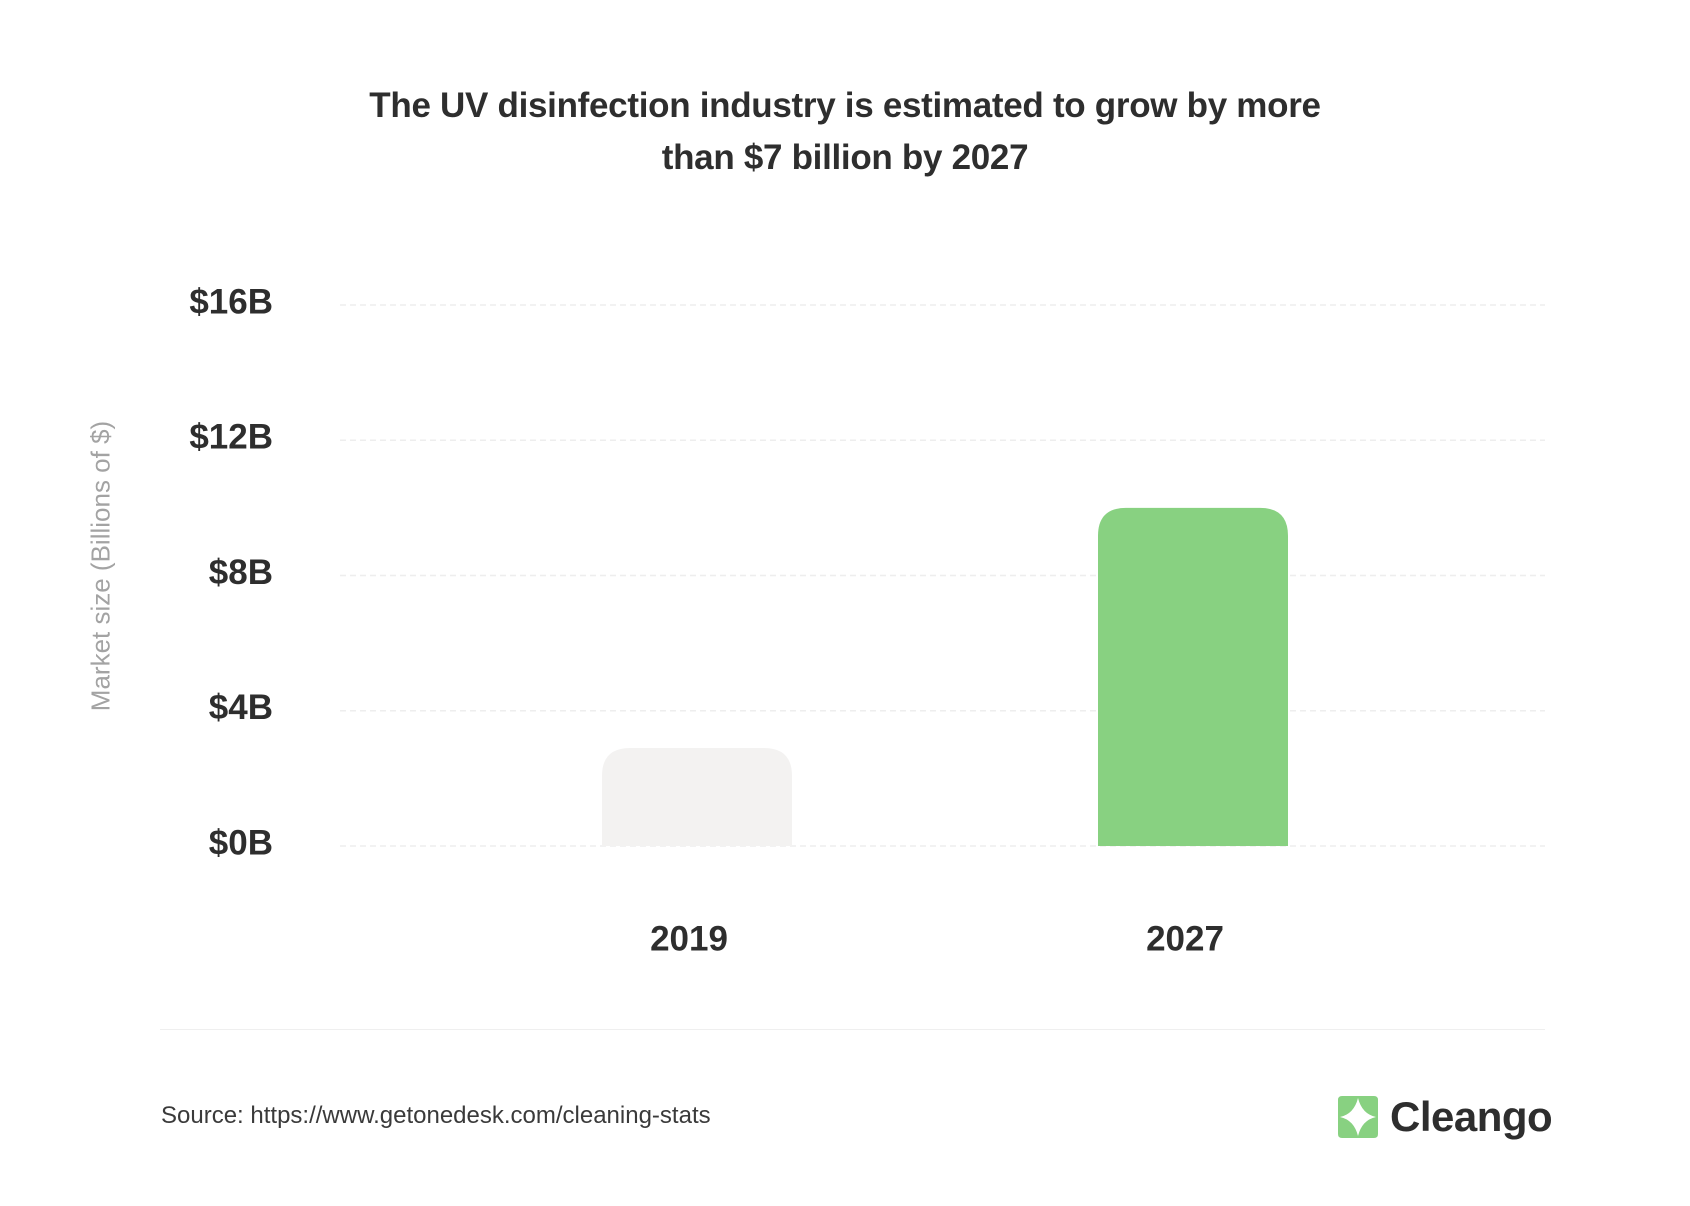 The height and width of the screenshot is (1206, 1690). I want to click on y-tick-label-3: $12B, so click(231, 437).